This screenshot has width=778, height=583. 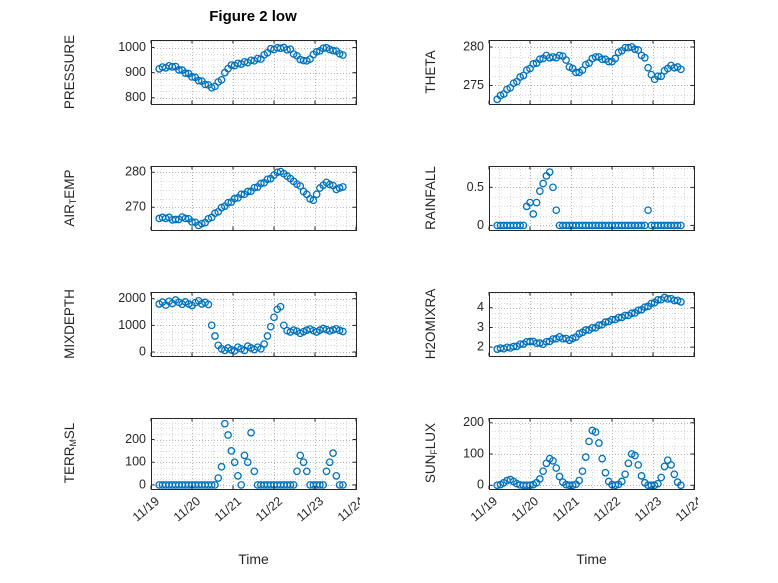 What do you see at coordinates (591, 559) in the screenshot?
I see `x-axis-label-right: Time` at bounding box center [591, 559].